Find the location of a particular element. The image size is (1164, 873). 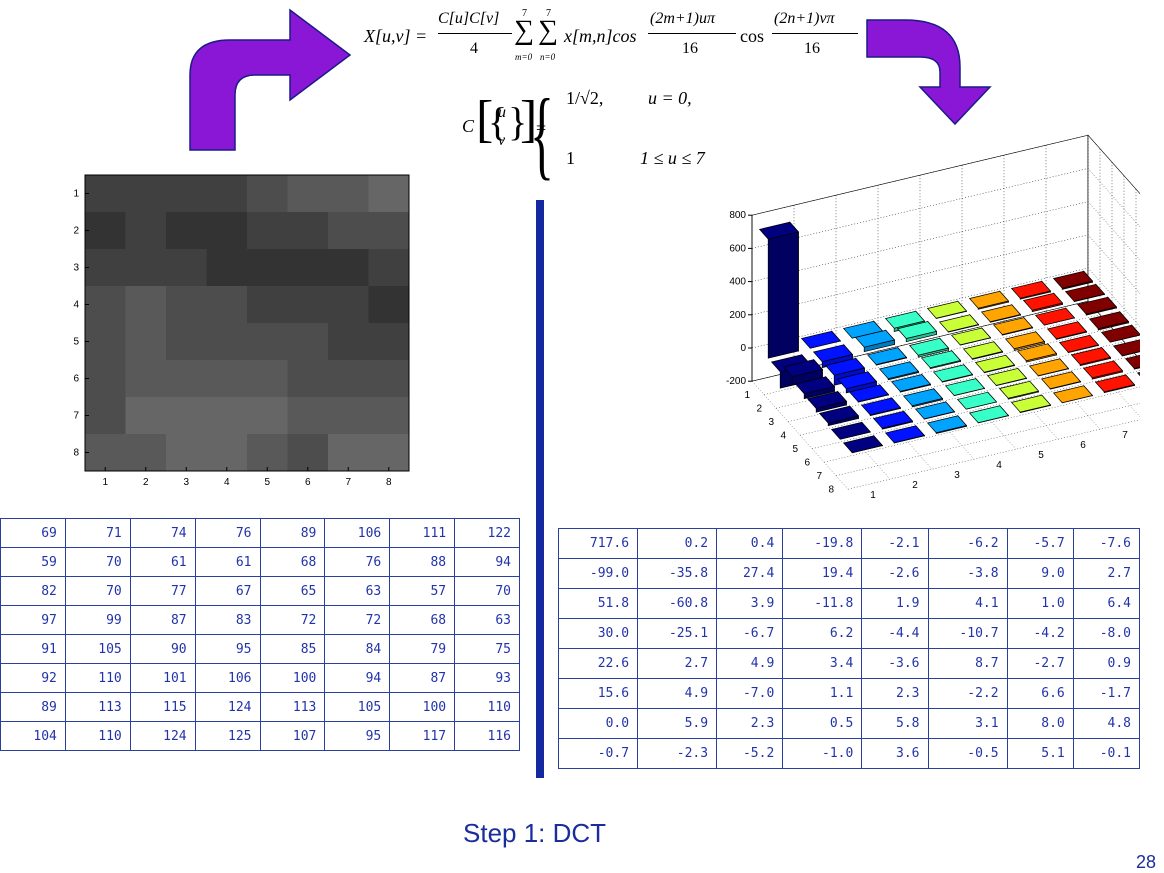

pixel_table-cell: 111 is located at coordinates (422, 533).